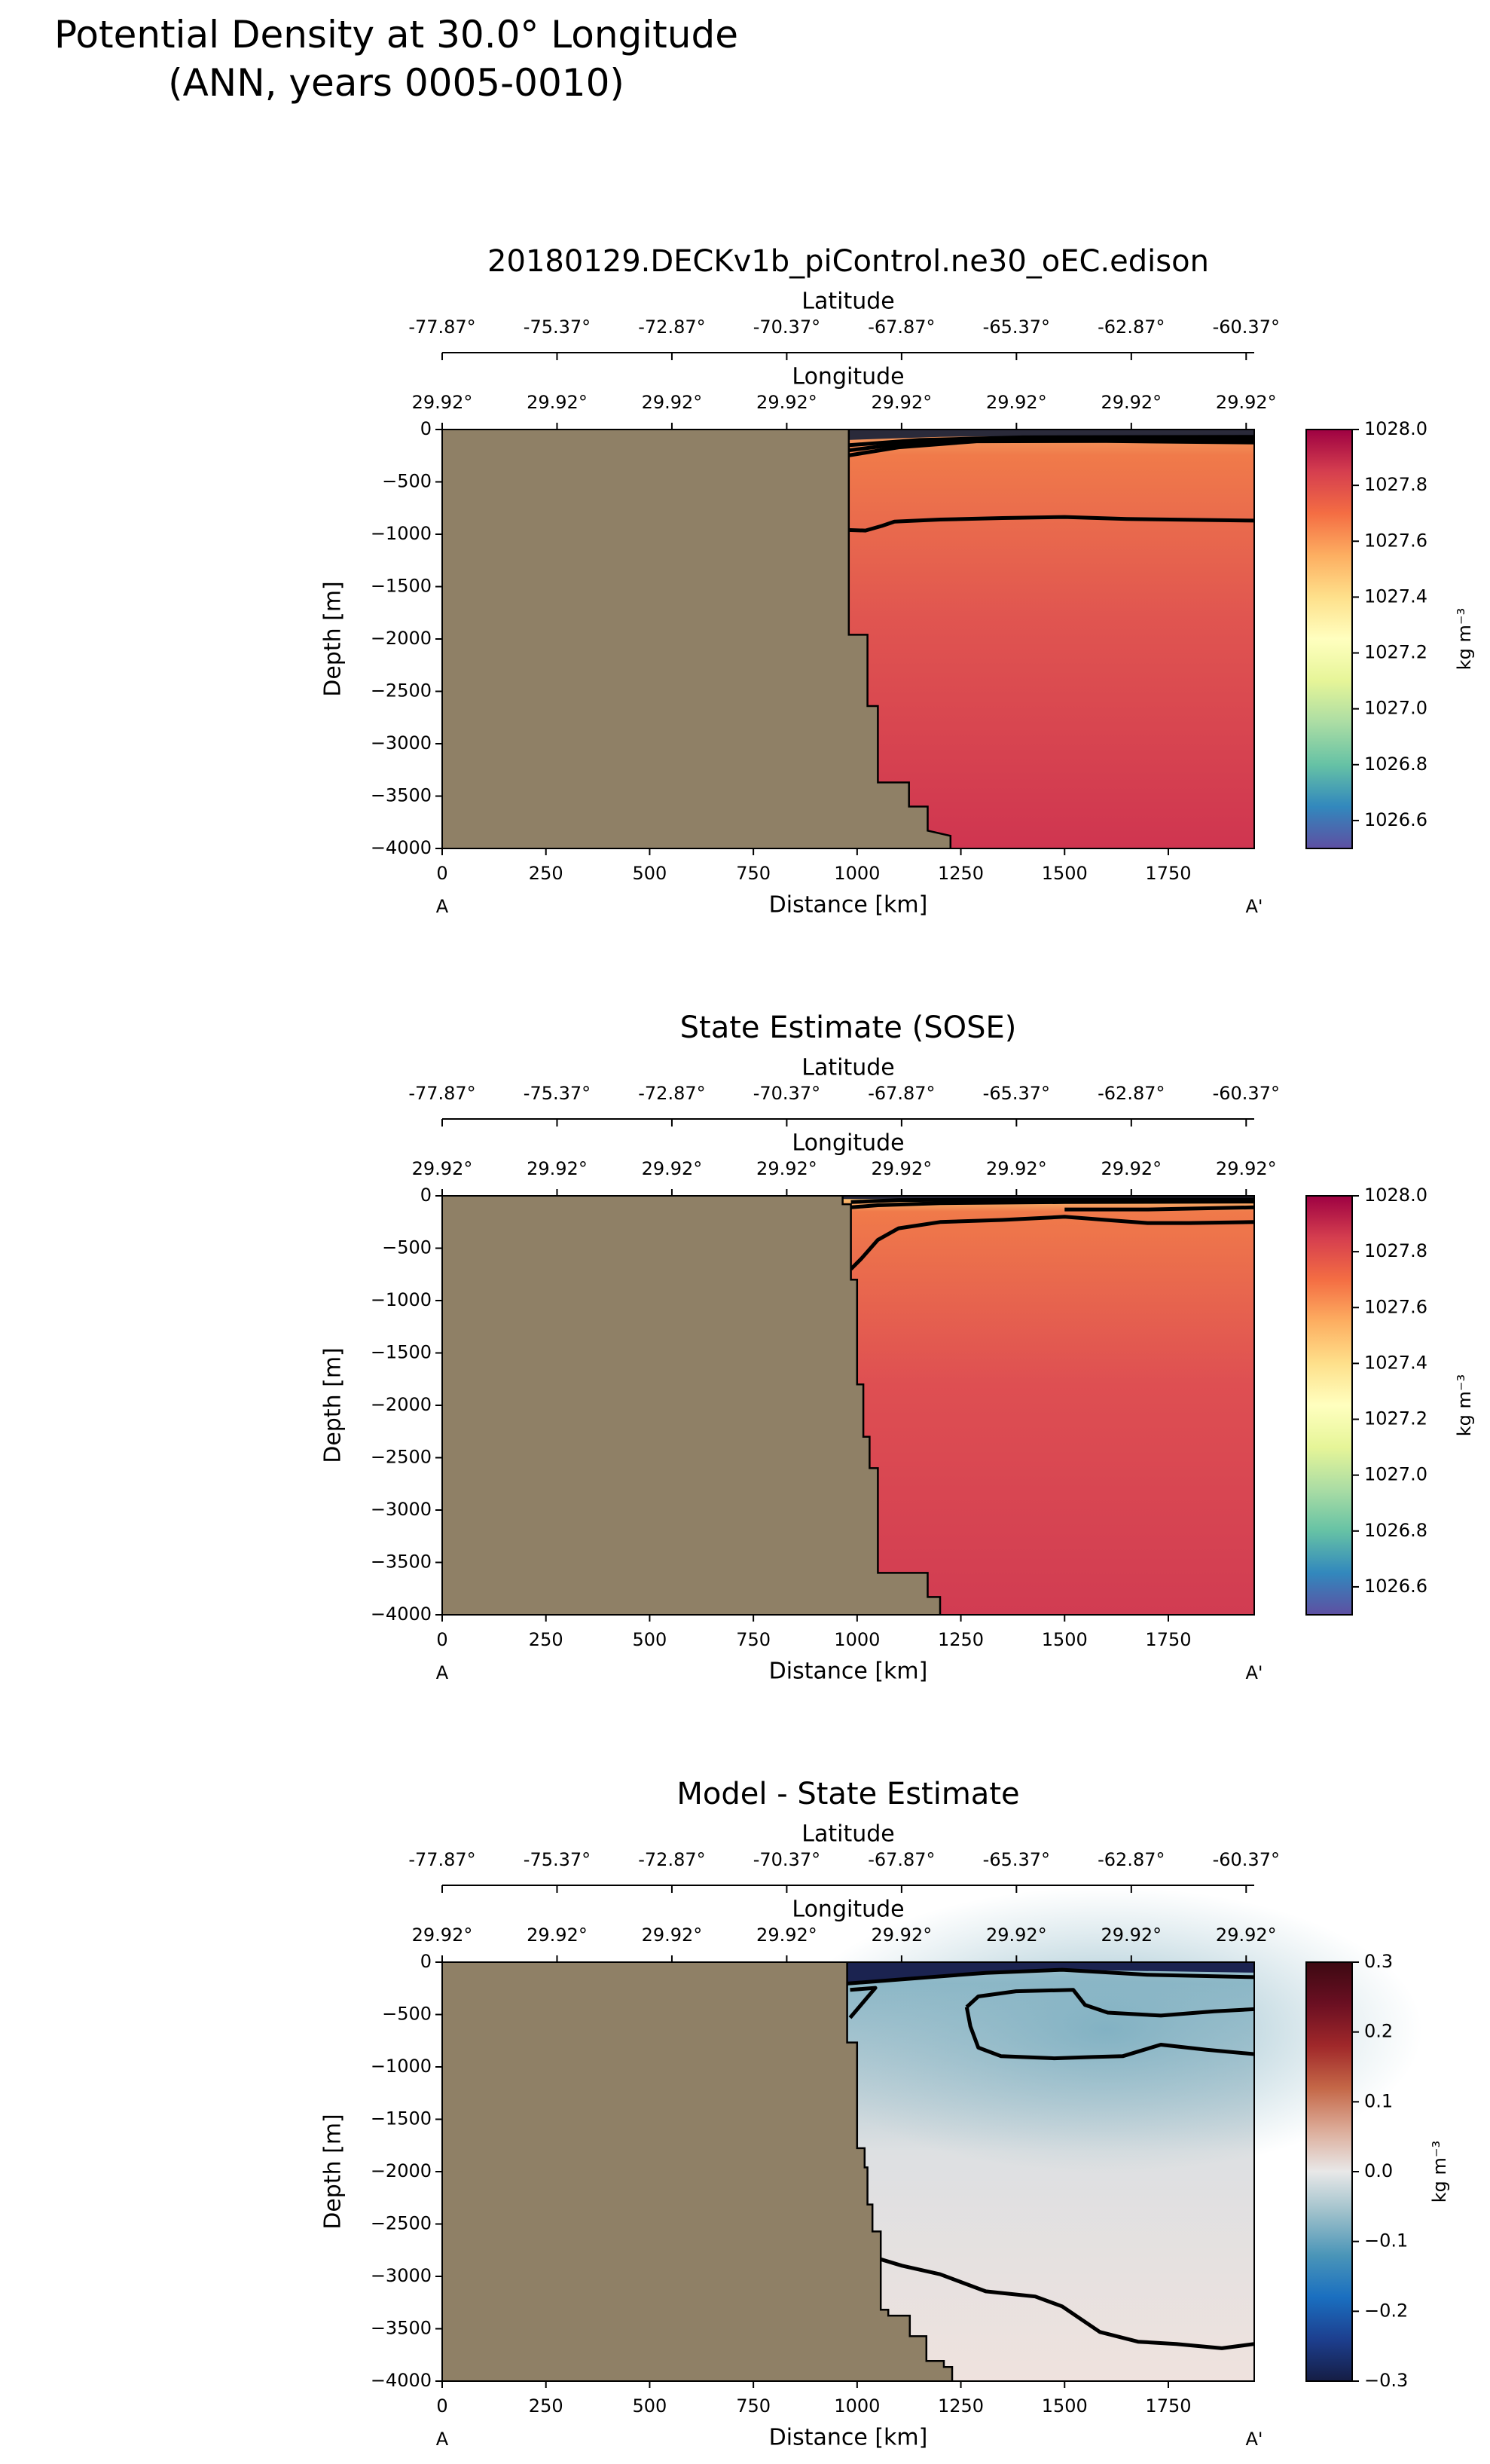 The image size is (1490, 2464). What do you see at coordinates (671, 327) in the screenshot?
I see `latitude-tick-label: -72.87°` at bounding box center [671, 327].